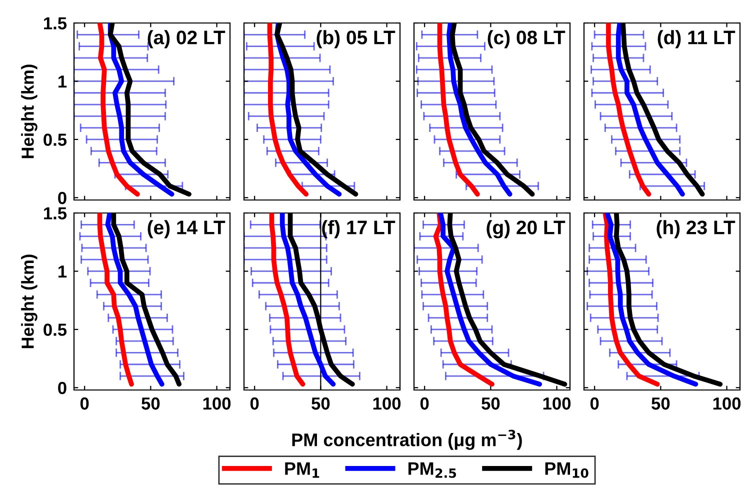 Image resolution: width=745 pixels, height=493 pixels. I want to click on x-axis-title: PM concentration (μg m$^{−3}$), so click(407, 440).